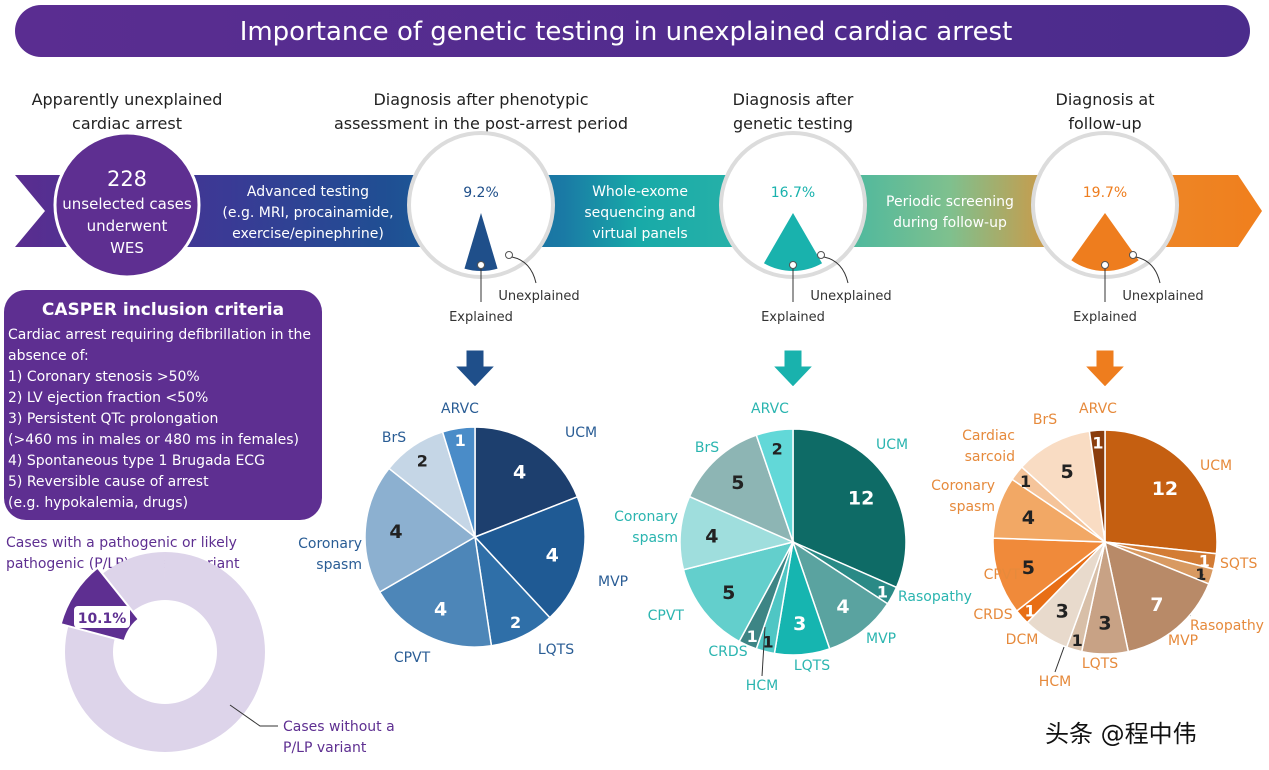 The width and height of the screenshot is (1269, 770). Describe the element at coordinates (1121, 734) in the screenshot. I see `watermark: 头条 @程中伟` at that location.